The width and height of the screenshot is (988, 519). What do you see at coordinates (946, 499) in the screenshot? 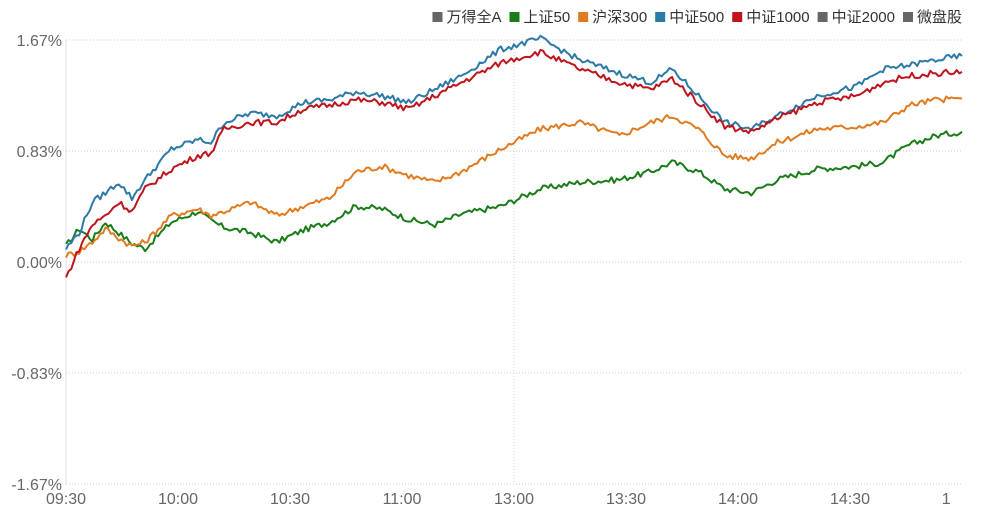
I see `x-tick-label: 1` at bounding box center [946, 499].